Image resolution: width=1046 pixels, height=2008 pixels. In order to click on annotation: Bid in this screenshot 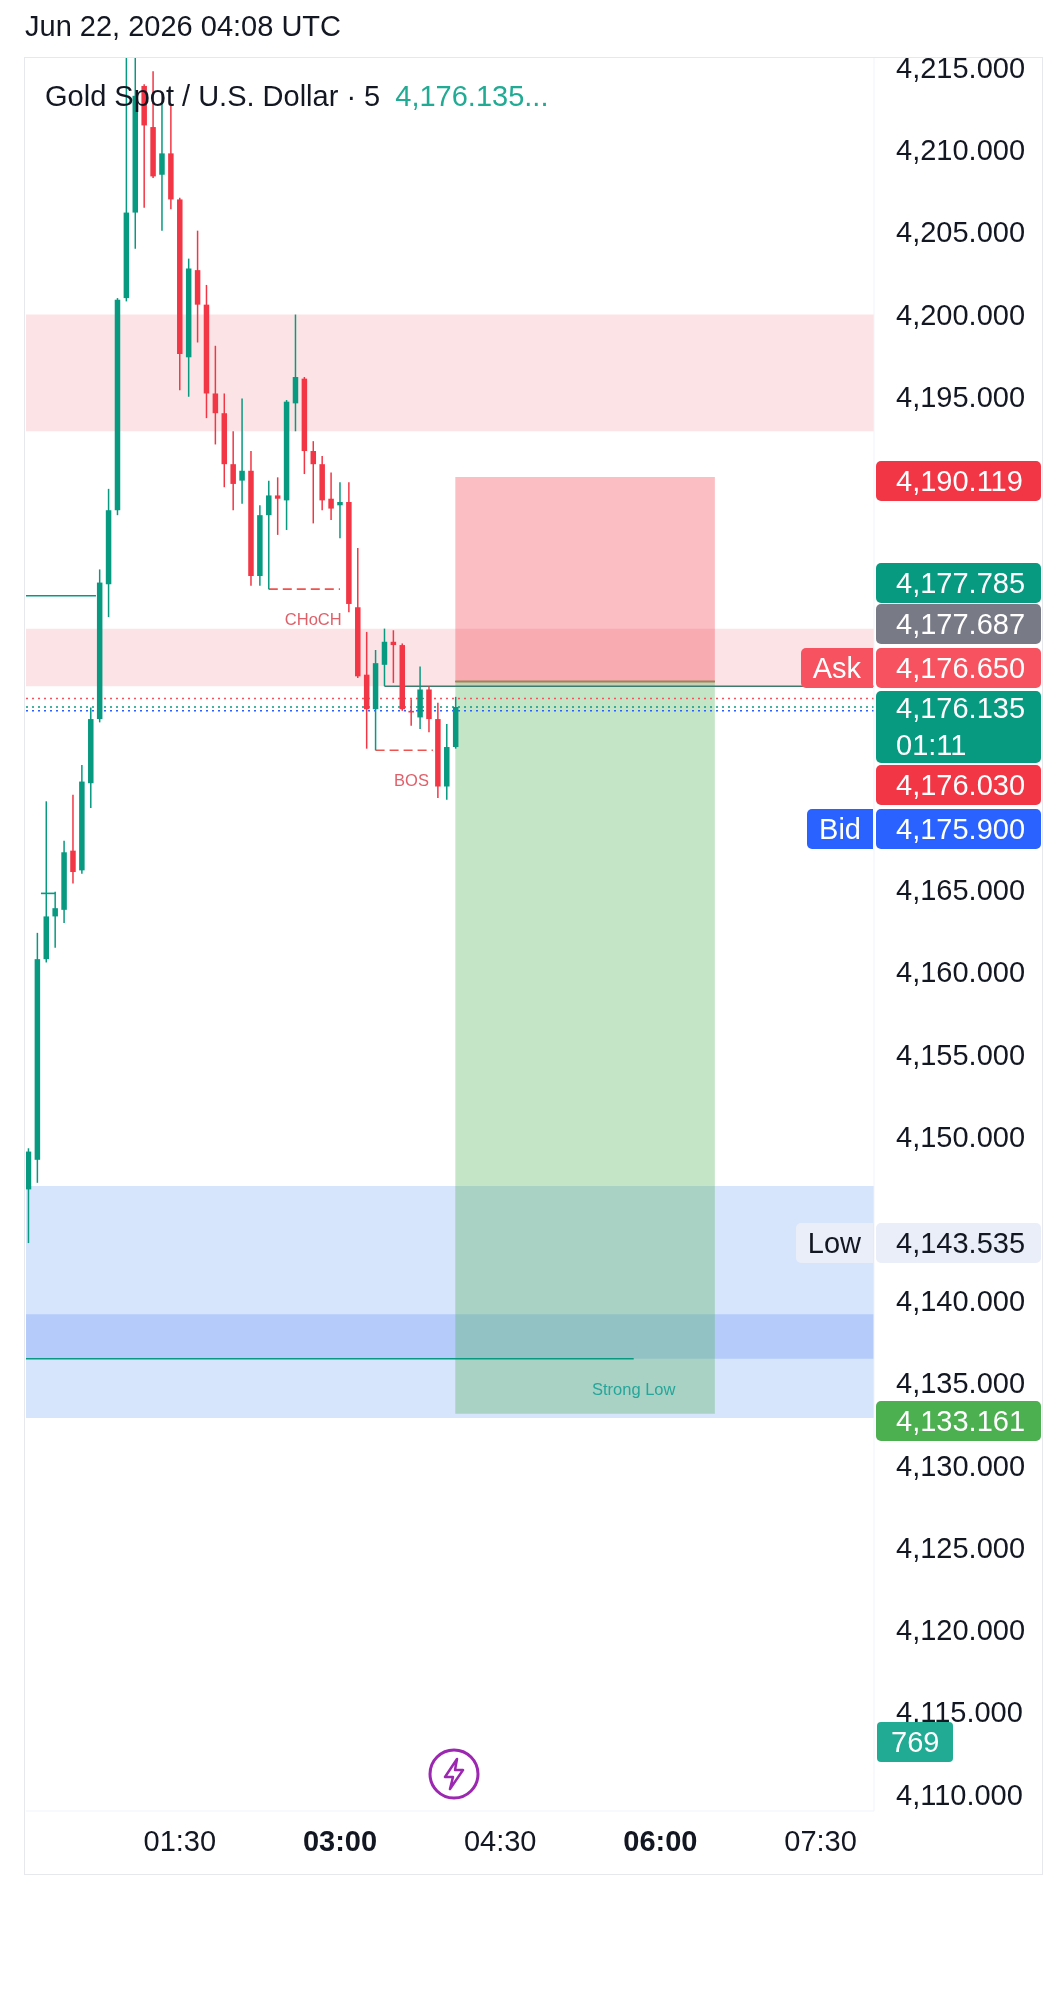, I will do `click(840, 829)`.